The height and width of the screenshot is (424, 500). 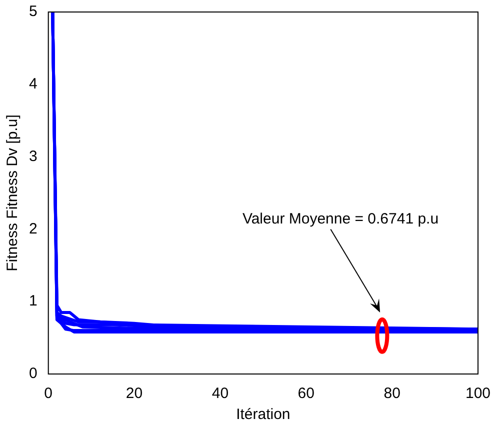 I want to click on y-tick-label: 1, so click(x=33, y=301).